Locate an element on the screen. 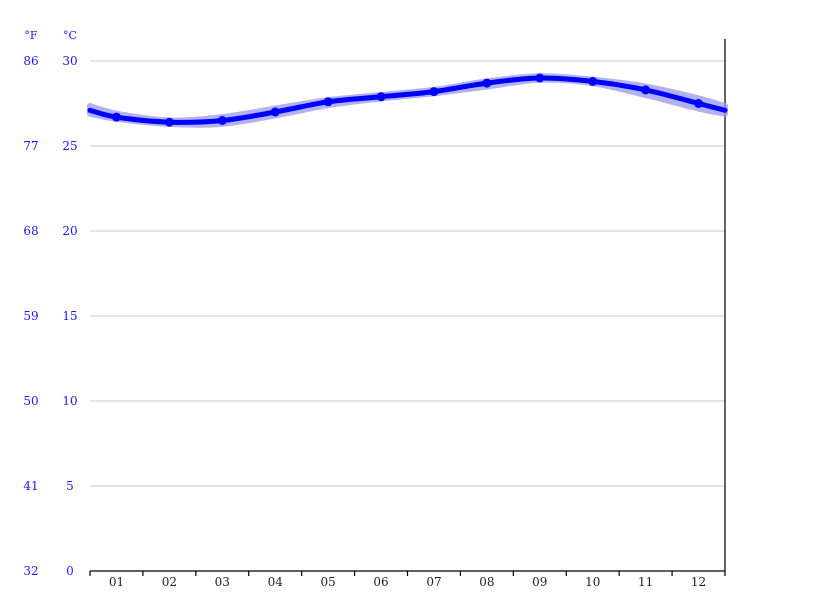 Image resolution: width=815 pixels, height=611 pixels. y-tick-label-fahrenheit: 59 is located at coordinates (30, 316).